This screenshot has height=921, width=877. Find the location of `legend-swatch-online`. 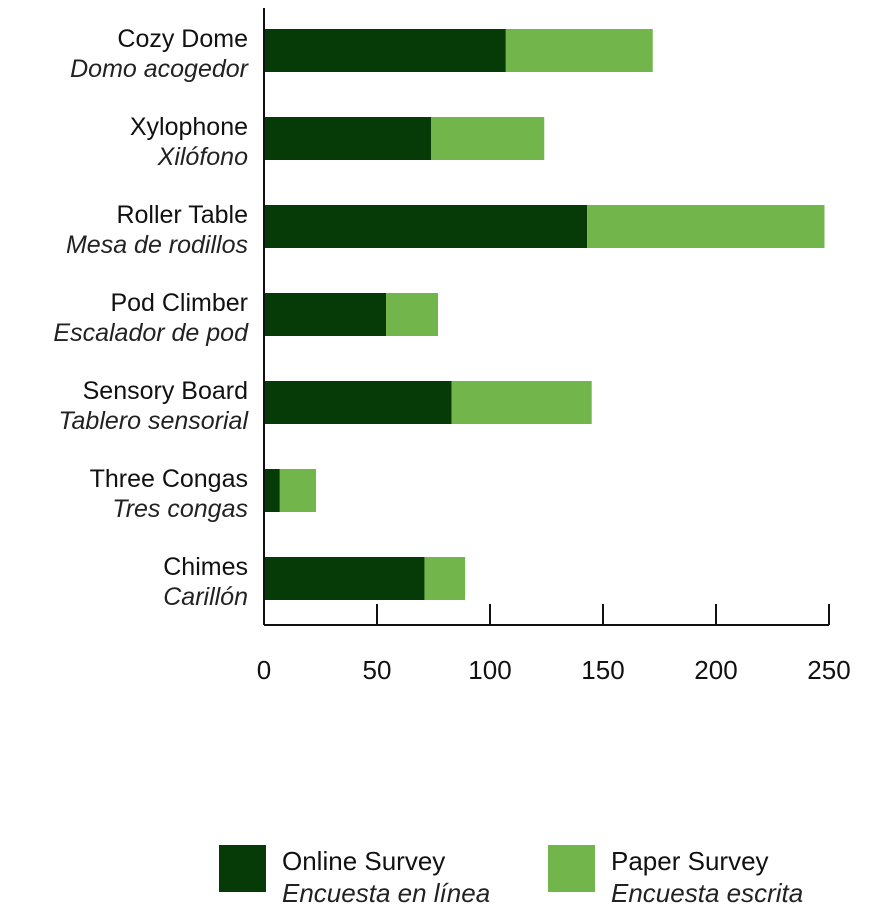

legend-swatch-online is located at coordinates (242, 868).